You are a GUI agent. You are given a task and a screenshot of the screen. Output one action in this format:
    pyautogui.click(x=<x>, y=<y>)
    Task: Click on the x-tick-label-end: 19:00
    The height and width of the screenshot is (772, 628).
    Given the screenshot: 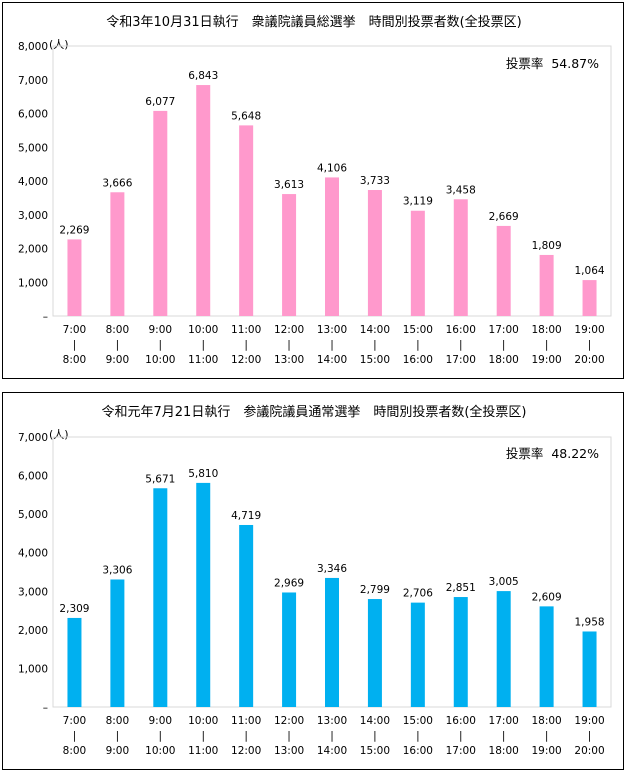 What is the action you would take?
    pyautogui.click(x=546, y=751)
    